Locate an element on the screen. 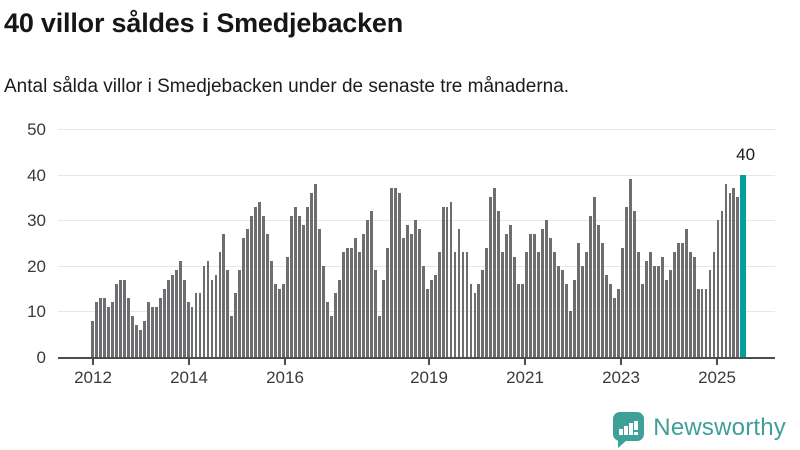  y-tick-label-30: 30 is located at coordinates (36, 221).